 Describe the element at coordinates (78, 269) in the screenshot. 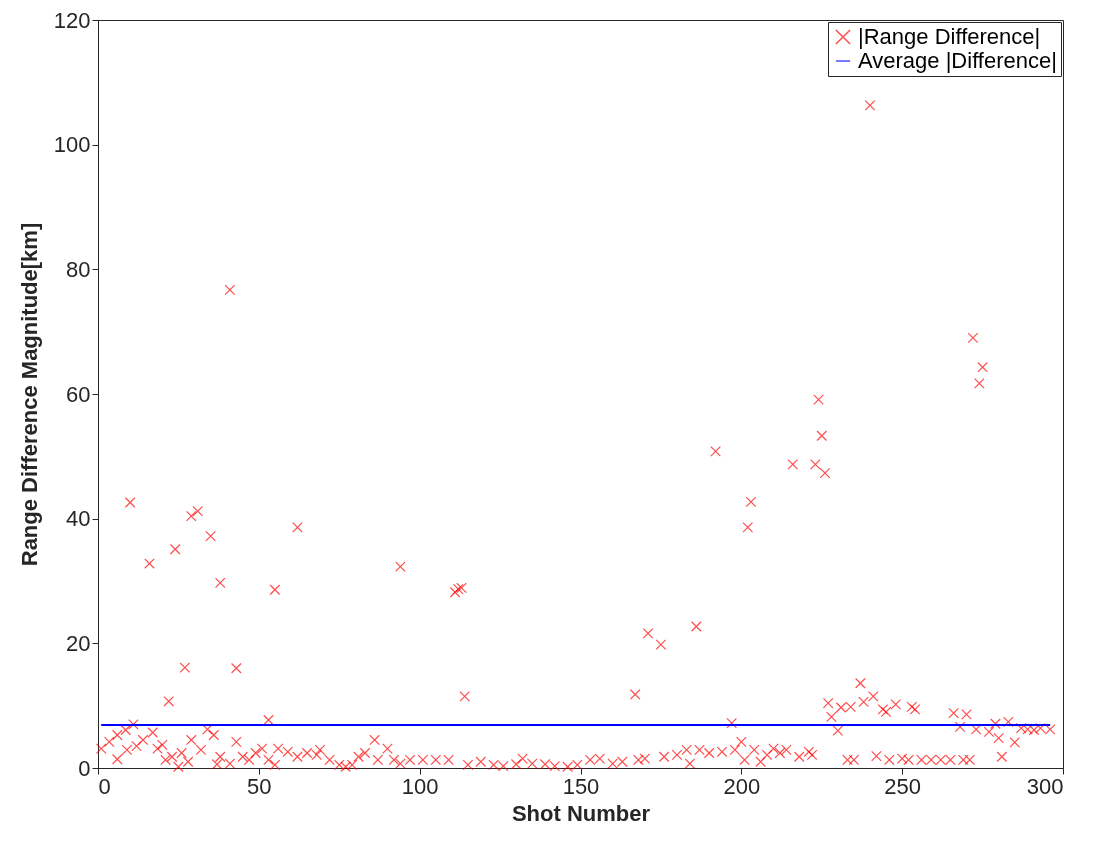

I see `y-tick-label: 80` at that location.